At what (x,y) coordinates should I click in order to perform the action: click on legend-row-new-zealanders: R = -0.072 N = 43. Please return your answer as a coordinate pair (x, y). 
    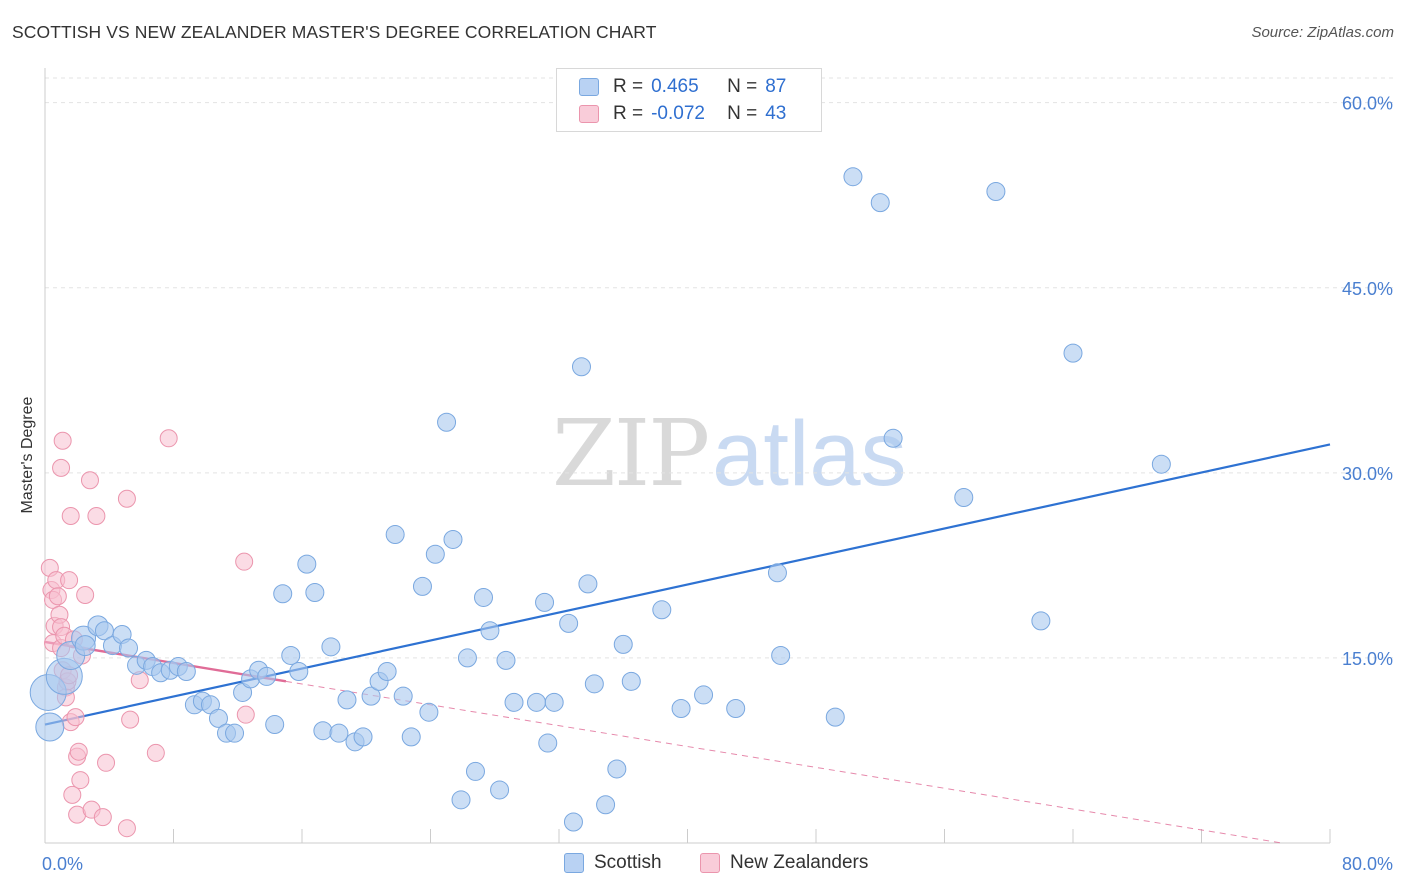
    Looking at the image, I should click on (682, 114).